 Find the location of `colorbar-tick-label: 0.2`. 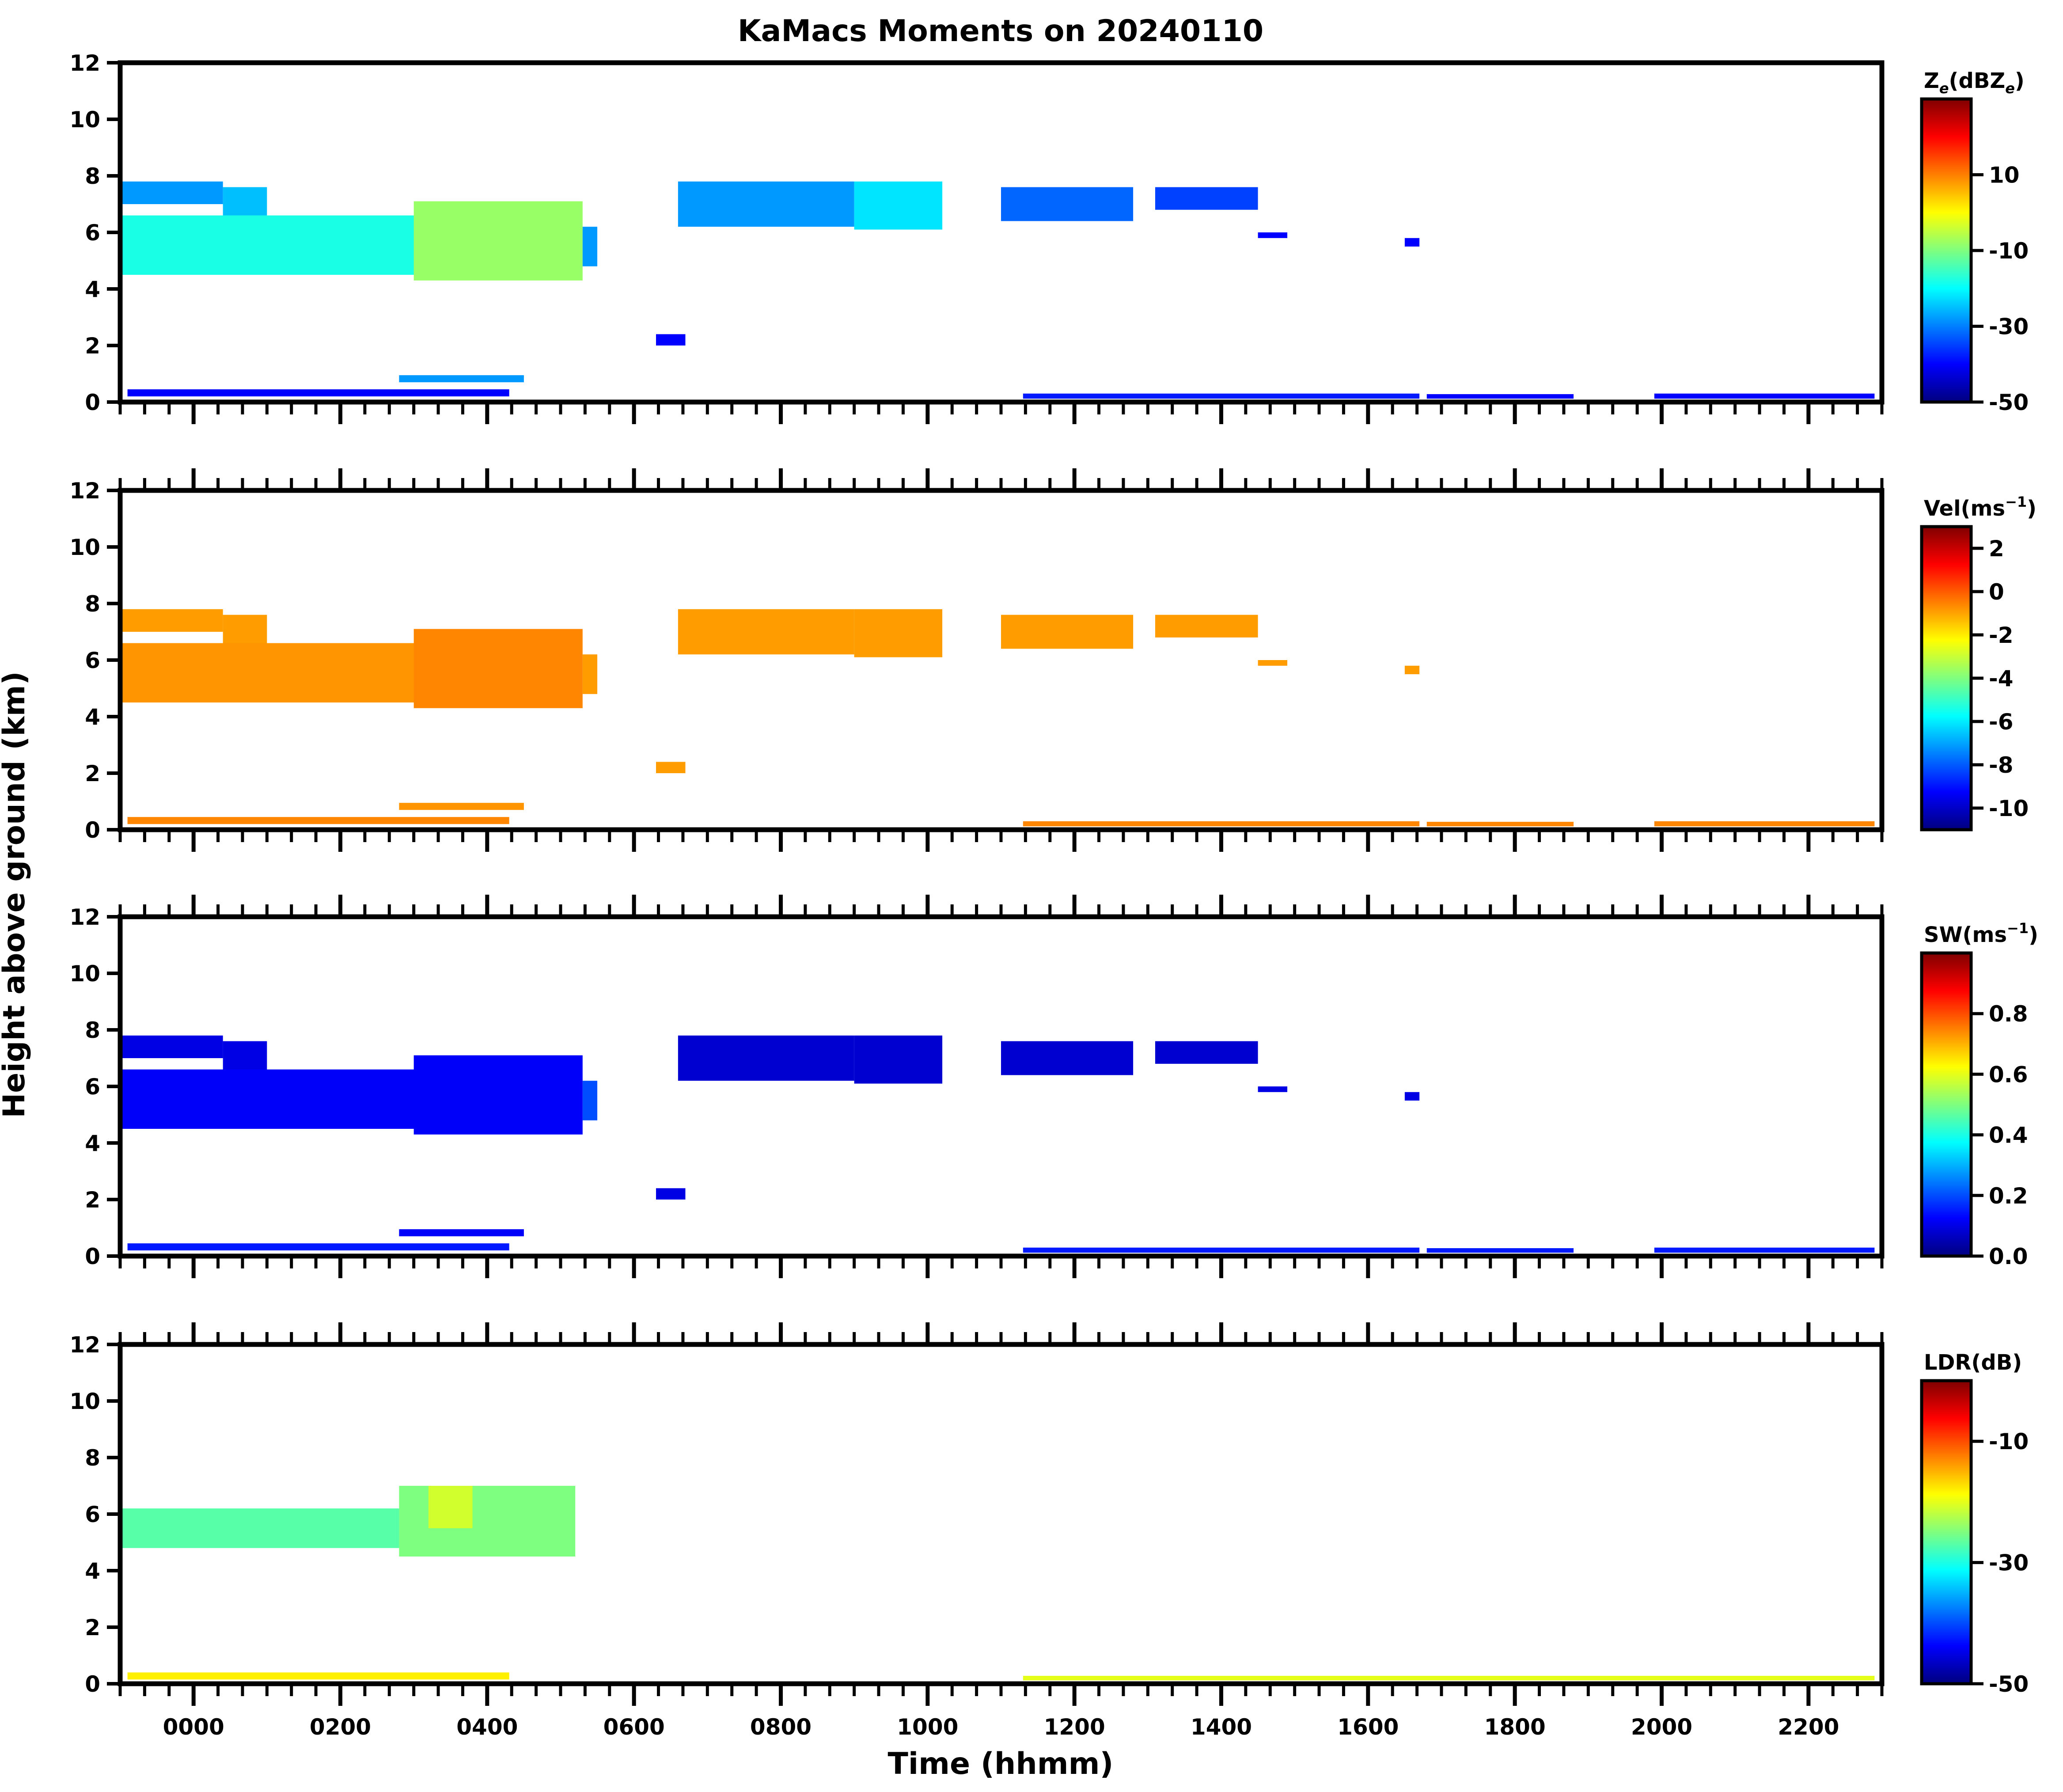

colorbar-tick-label: 0.2 is located at coordinates (2008, 1196).